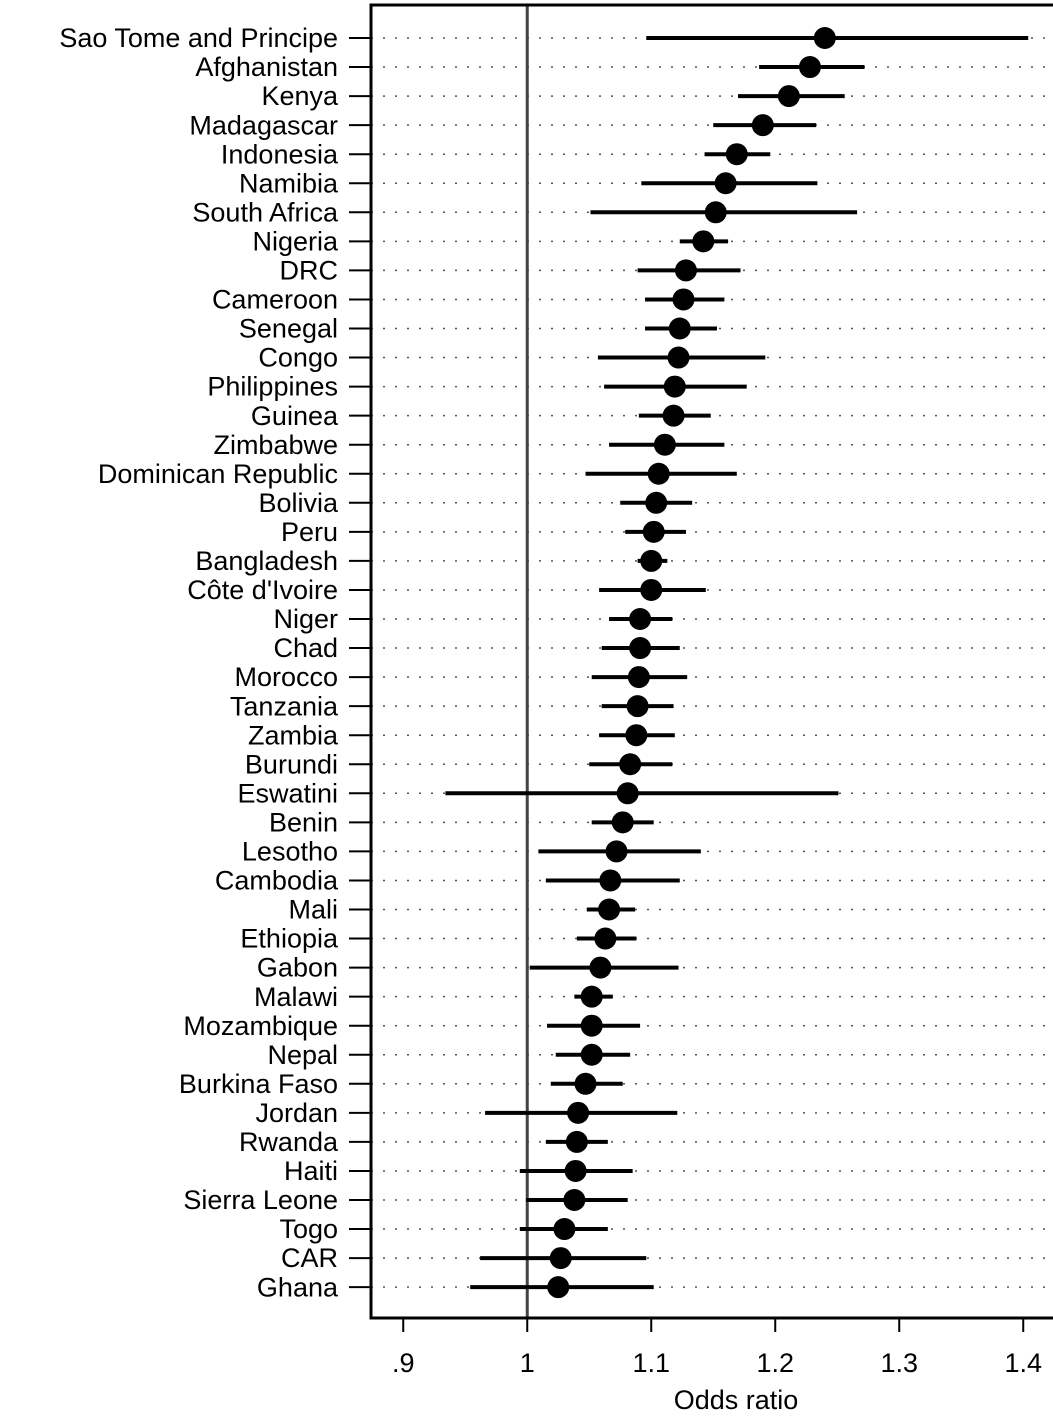  I want to click on y-tick-label: DRC, so click(309, 271).